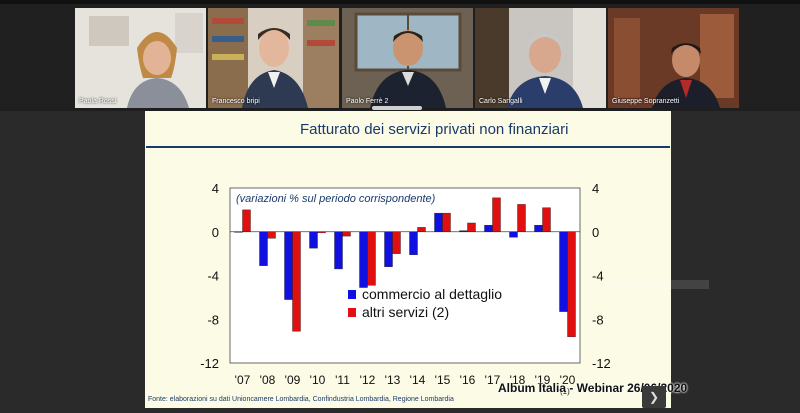 The height and width of the screenshot is (413, 800). Describe the element at coordinates (543, 380) in the screenshot. I see `x-tick-label: '19` at that location.